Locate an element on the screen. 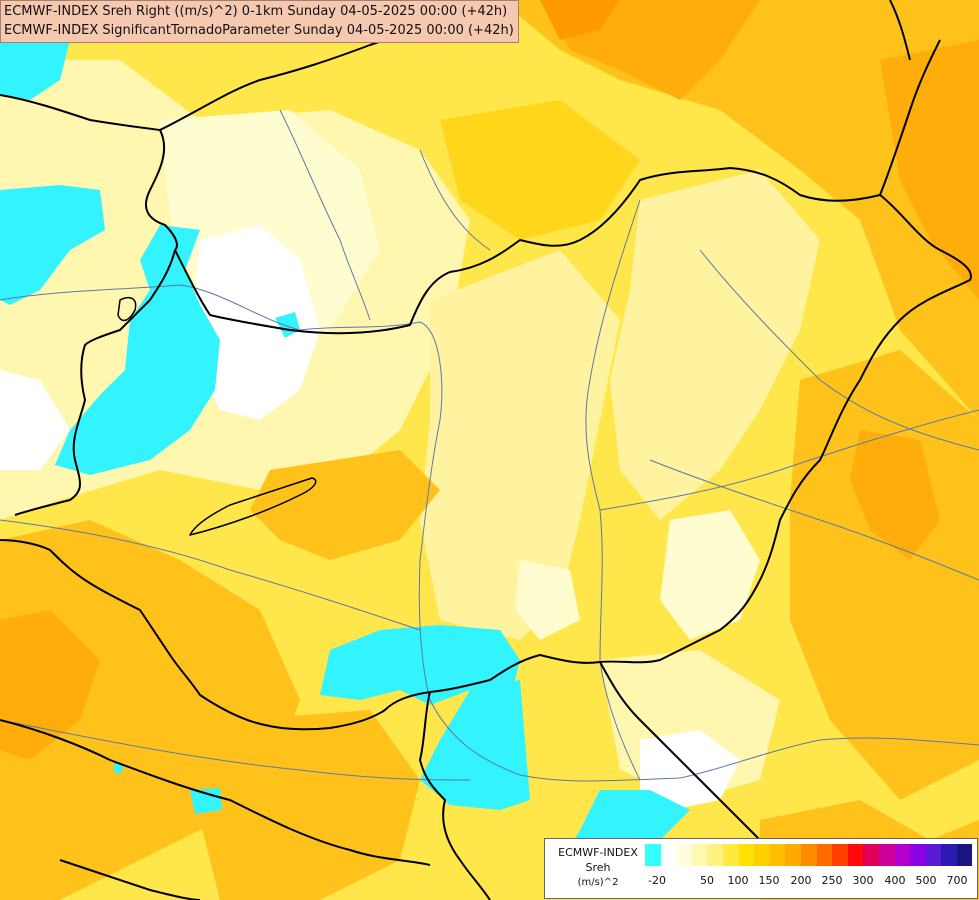  border-serbia is located at coordinates (455, 795).